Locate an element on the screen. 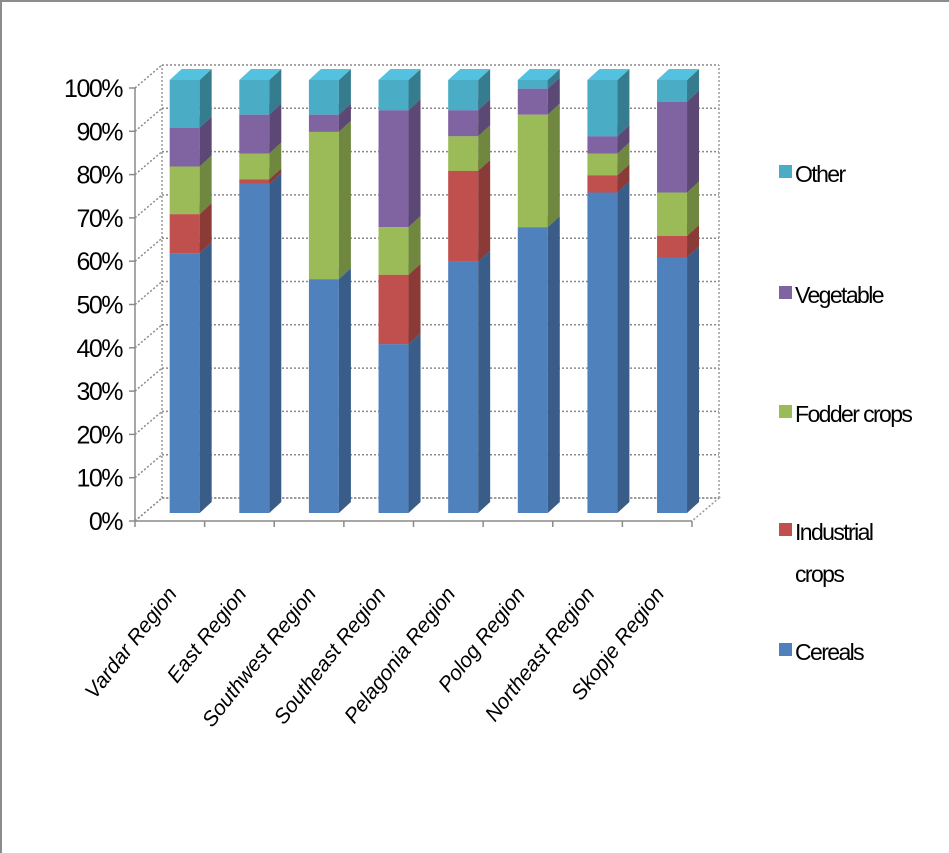 Image resolution: width=949 pixels, height=853 pixels. bar-stack-pelagonia-region is located at coordinates (469, 290).